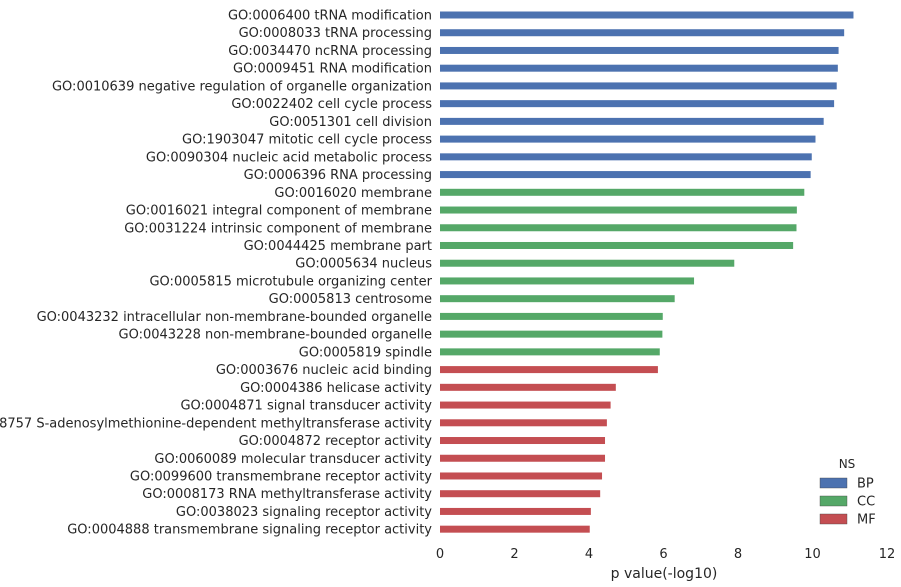 The width and height of the screenshot is (901, 587). I want to click on legend: NS BP CC MF, so click(847, 492).